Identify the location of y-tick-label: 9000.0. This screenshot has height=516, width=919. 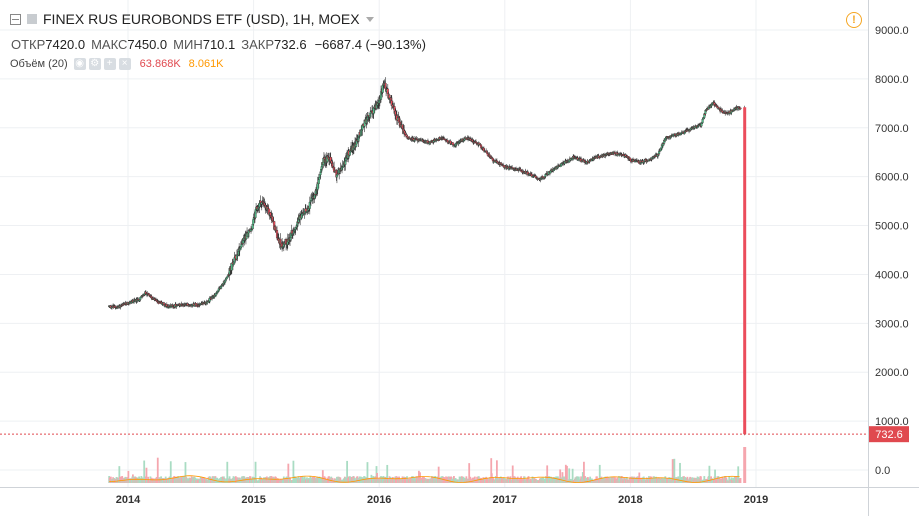
(892, 31).